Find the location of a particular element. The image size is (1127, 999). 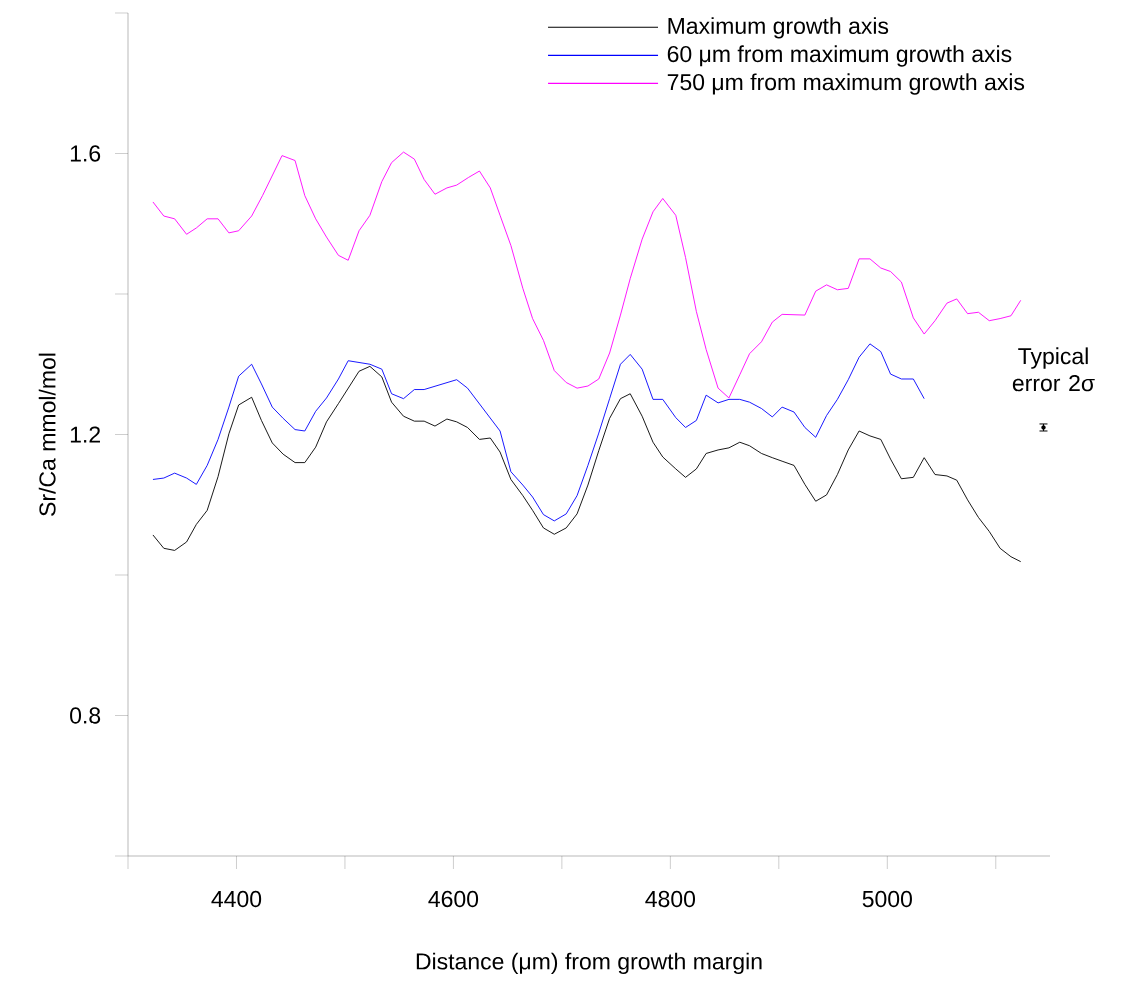

x-tick-label: 5000 is located at coordinates (887, 899).